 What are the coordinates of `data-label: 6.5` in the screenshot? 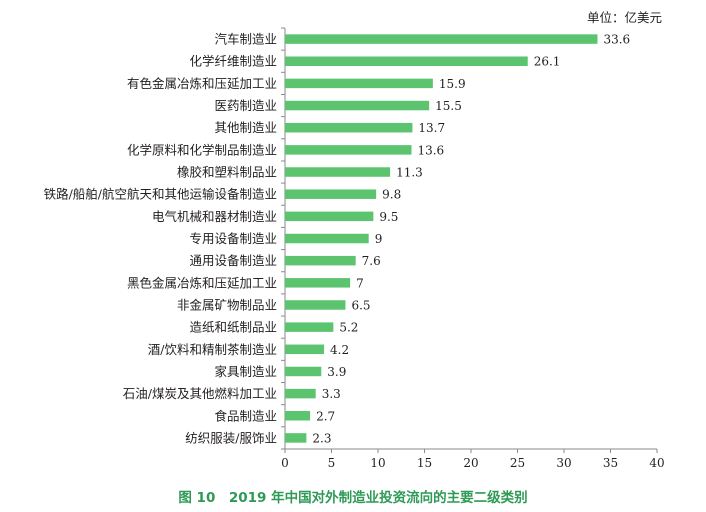 It's located at (360, 305).